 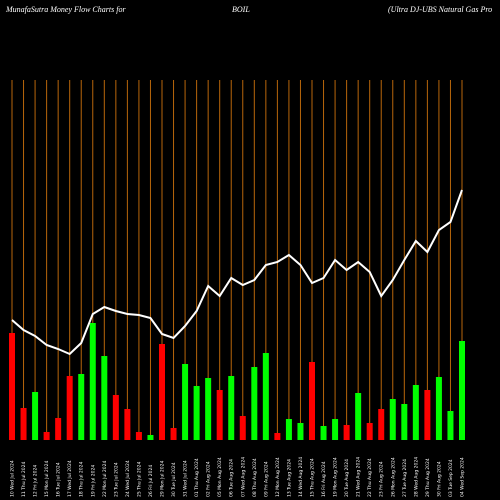 What do you see at coordinates (428, 477) in the screenshot?
I see `x-tick-label: 29 Thu Aug 2024` at bounding box center [428, 477].